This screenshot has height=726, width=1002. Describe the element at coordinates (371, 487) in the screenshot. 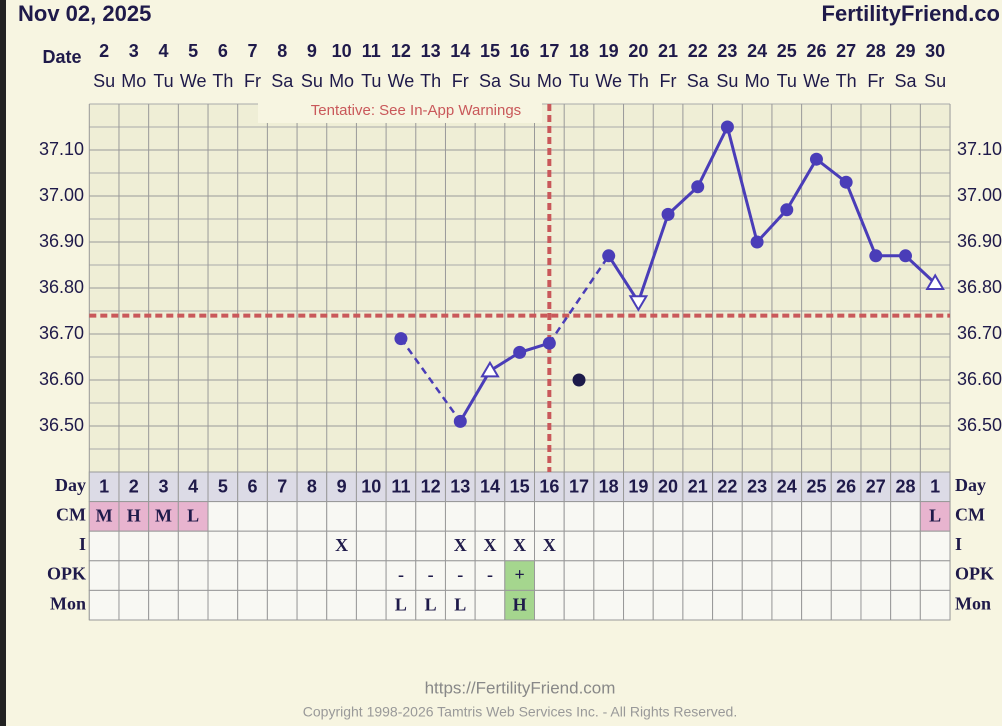

I see `cell-text: 10` at that location.